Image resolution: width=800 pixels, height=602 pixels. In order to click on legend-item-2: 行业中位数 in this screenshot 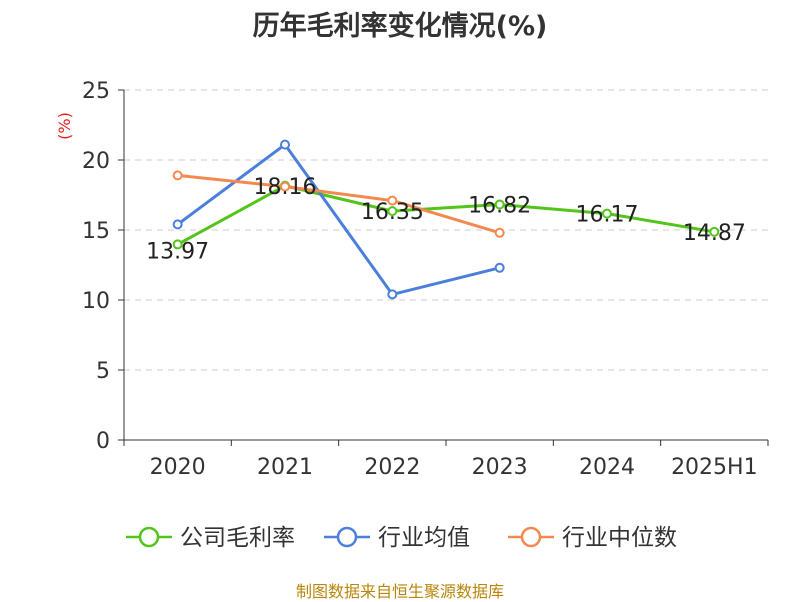, I will do `click(592, 538)`.